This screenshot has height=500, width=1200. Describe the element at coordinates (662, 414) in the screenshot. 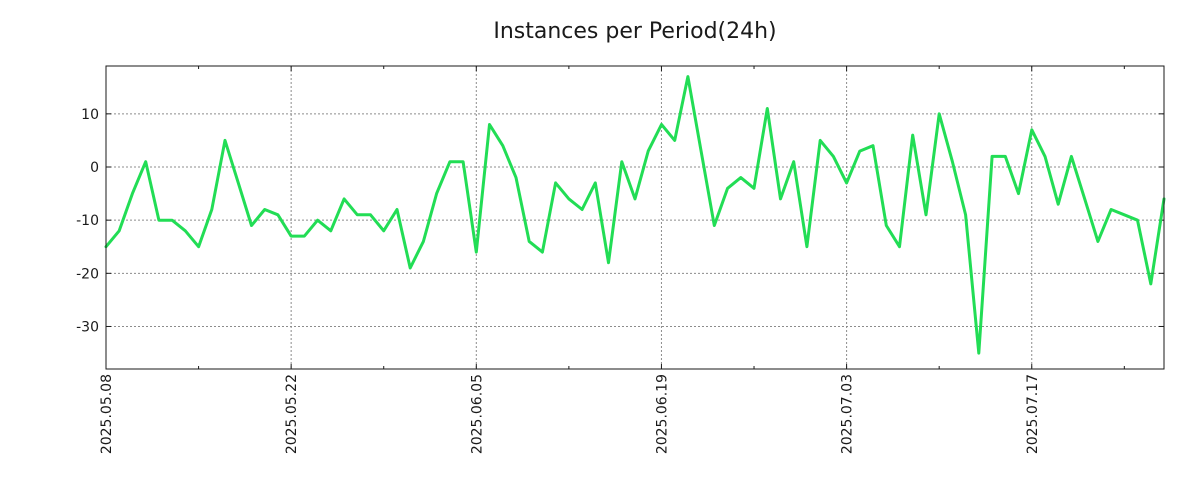

I see `x-tick-label: 2025.06.19` at that location.